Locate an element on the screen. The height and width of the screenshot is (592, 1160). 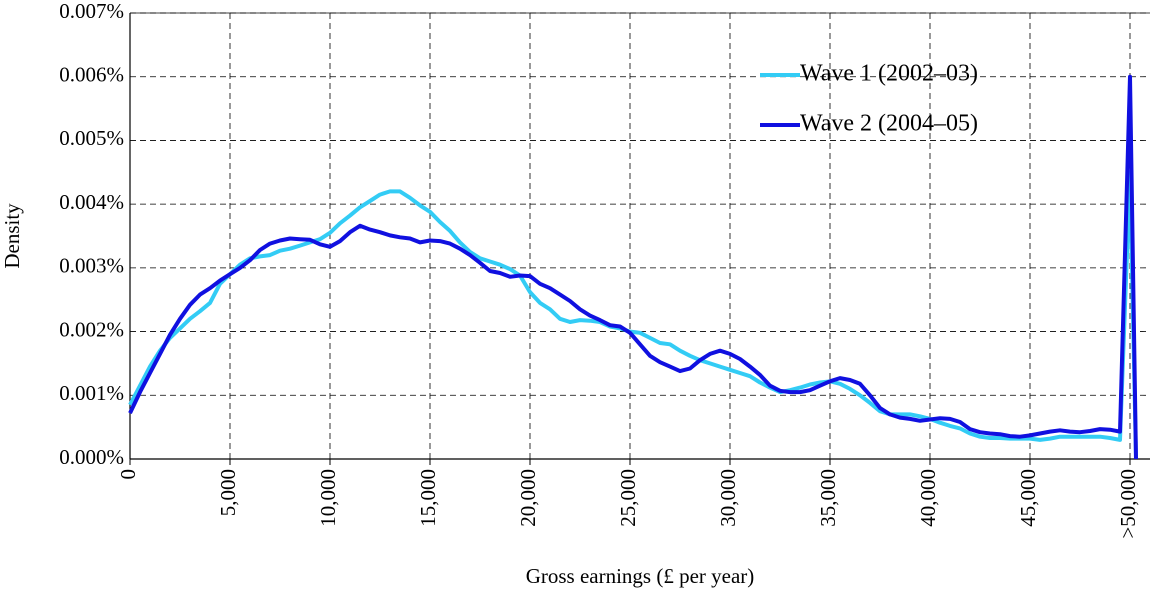
x-tick-label: 15,000 is located at coordinates (428, 498).